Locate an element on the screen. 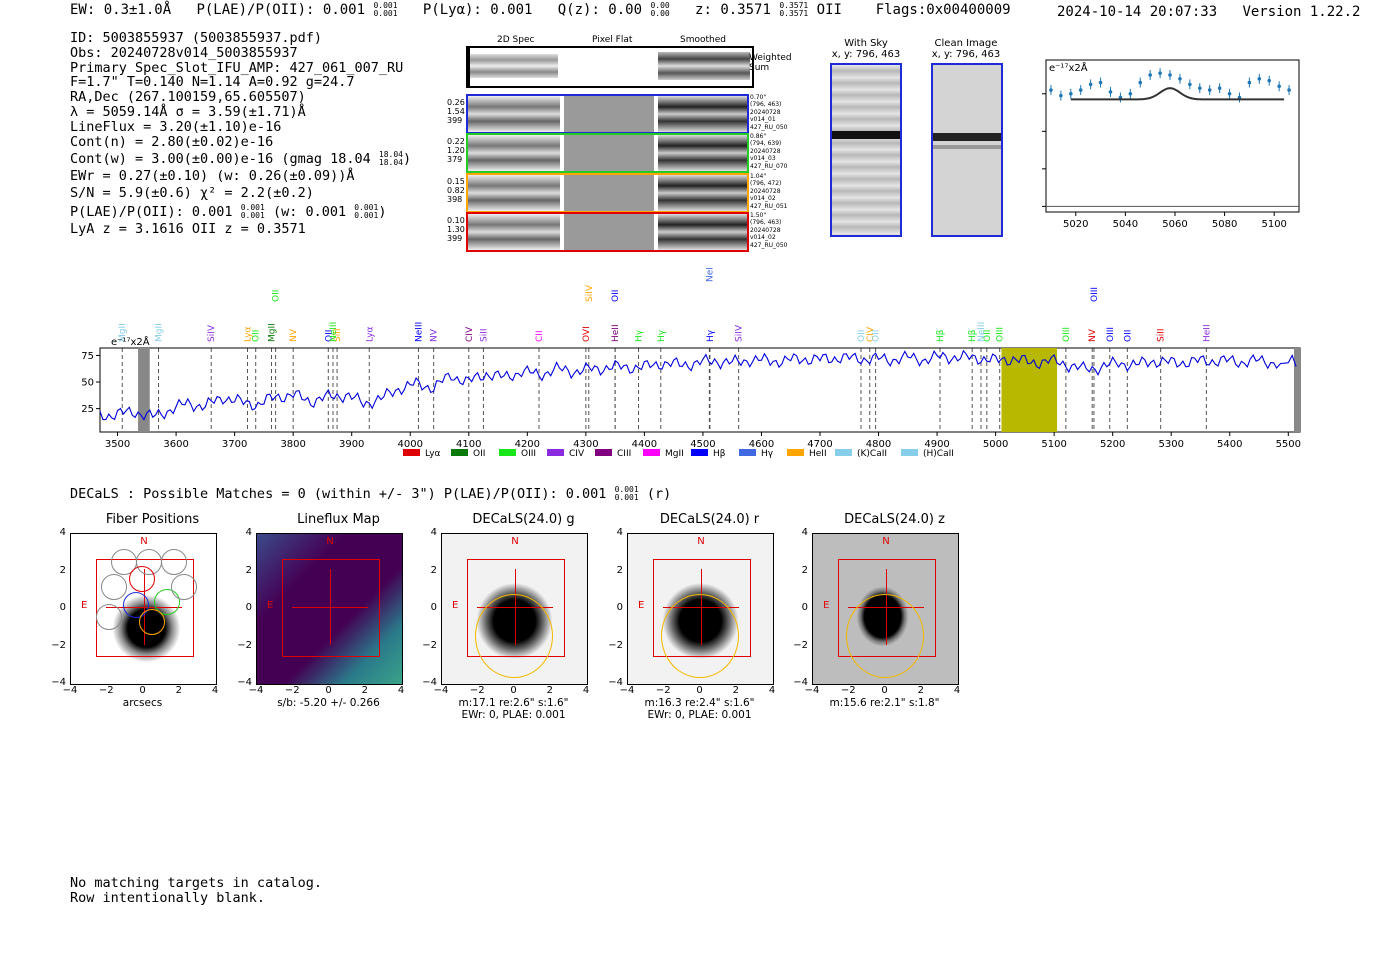  header-right: 2024-10-14 20:07:33 Version 1.22.2 is located at coordinates (1208, 12).